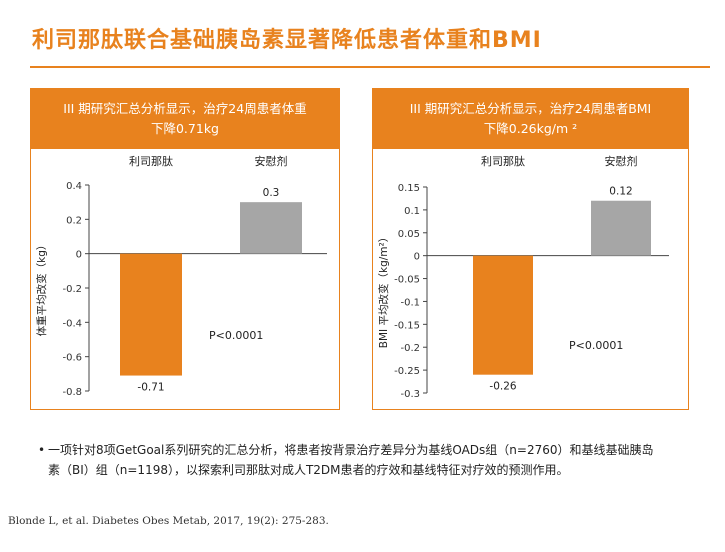  What do you see at coordinates (271, 193) in the screenshot?
I see `data-label: 0.3` at bounding box center [271, 193].